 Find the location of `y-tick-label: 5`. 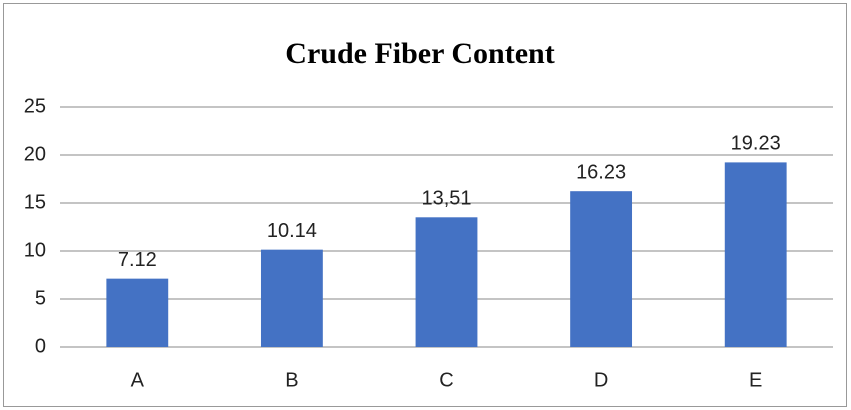

y-tick-label: 5 is located at coordinates (40, 298).